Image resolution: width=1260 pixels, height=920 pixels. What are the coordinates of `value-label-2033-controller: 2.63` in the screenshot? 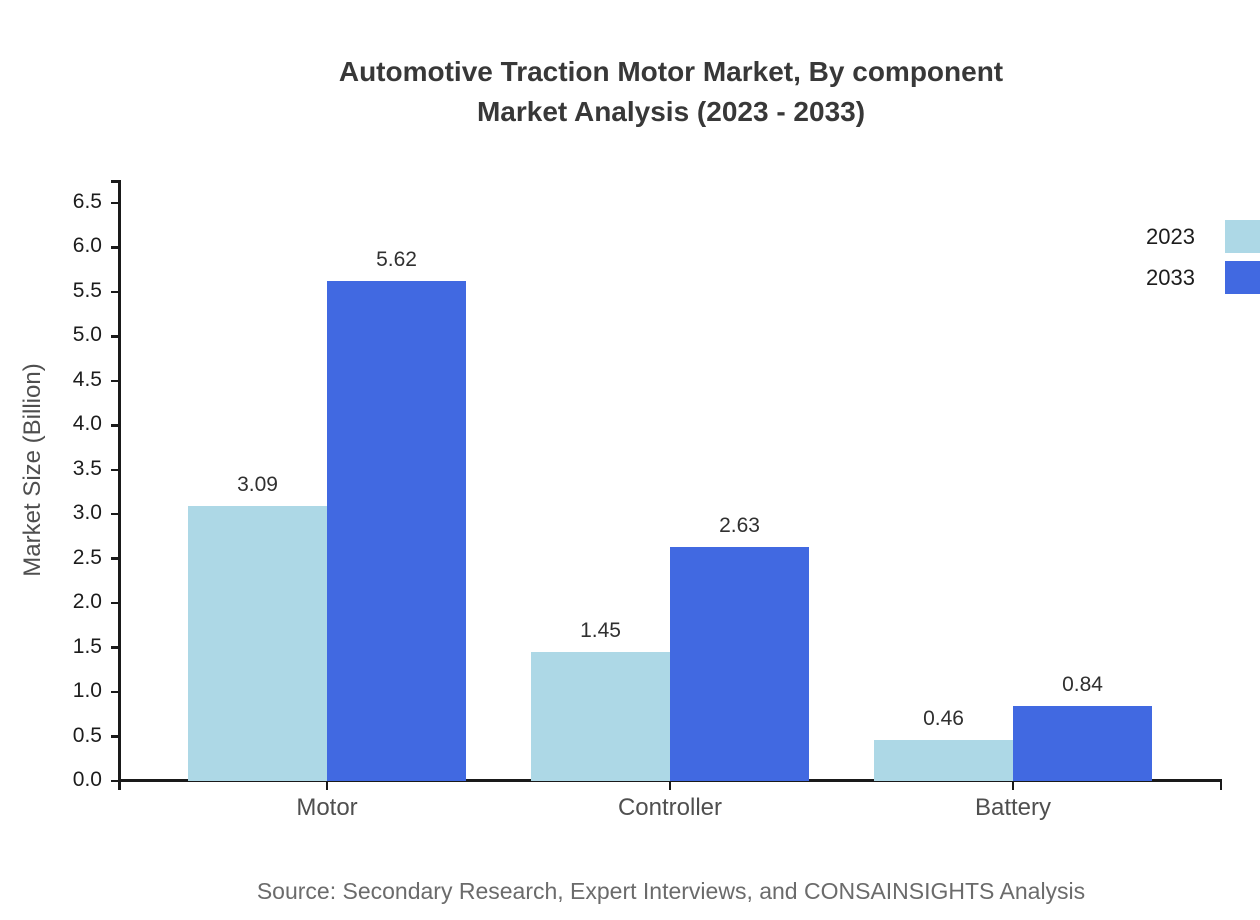 It's located at (739, 526).